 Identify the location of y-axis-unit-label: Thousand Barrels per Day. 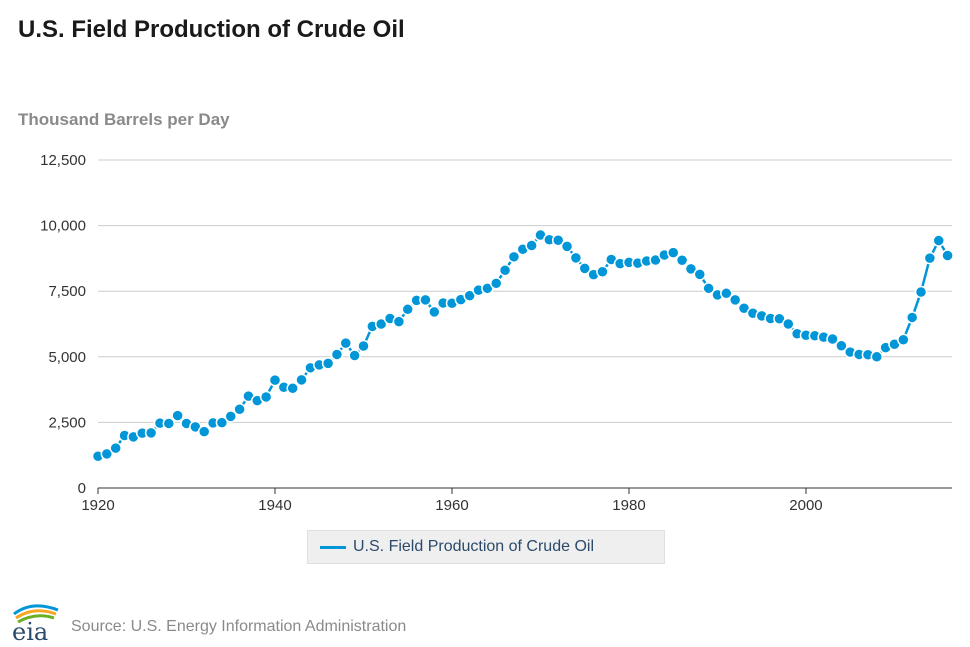
(124, 119).